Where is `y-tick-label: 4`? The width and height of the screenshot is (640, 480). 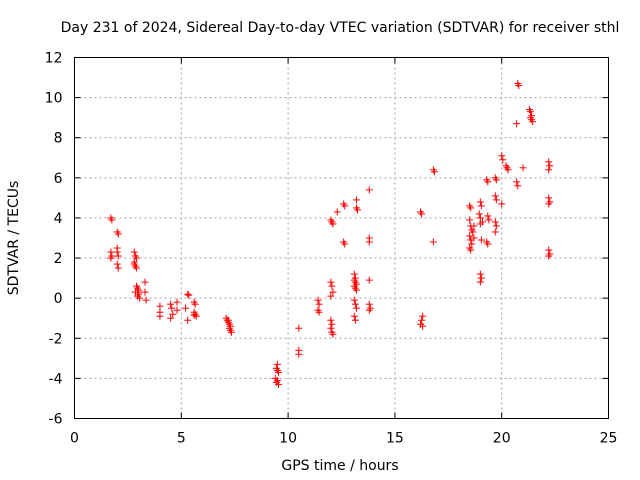
y-tick-label: 4 is located at coordinates (58, 219).